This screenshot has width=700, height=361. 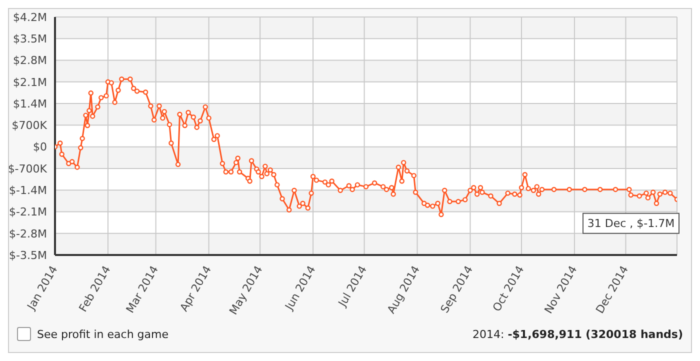 What do you see at coordinates (30, 125) in the screenshot?
I see `y-tick-label: $700K` at bounding box center [30, 125].